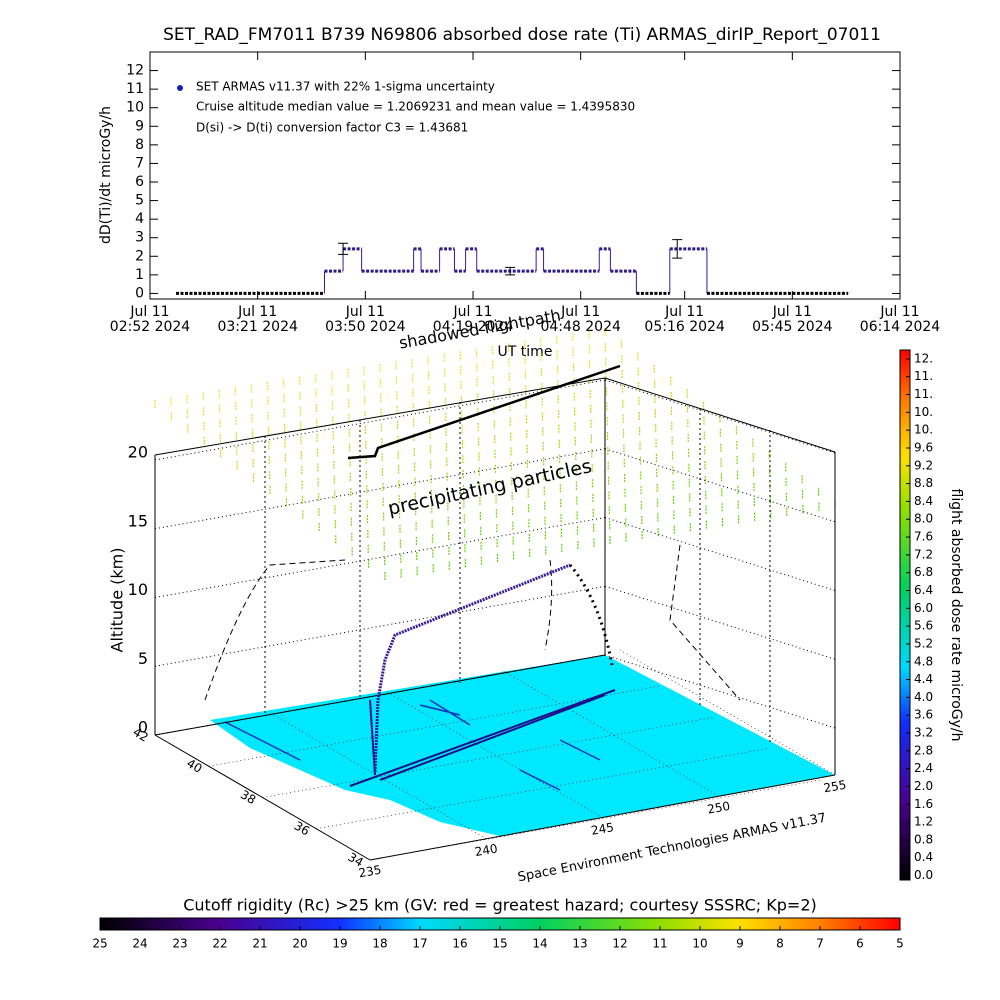 The image size is (1000, 1000). What do you see at coordinates (923, 804) in the screenshot?
I see `colorbar-tick-label: 1.6` at bounding box center [923, 804].